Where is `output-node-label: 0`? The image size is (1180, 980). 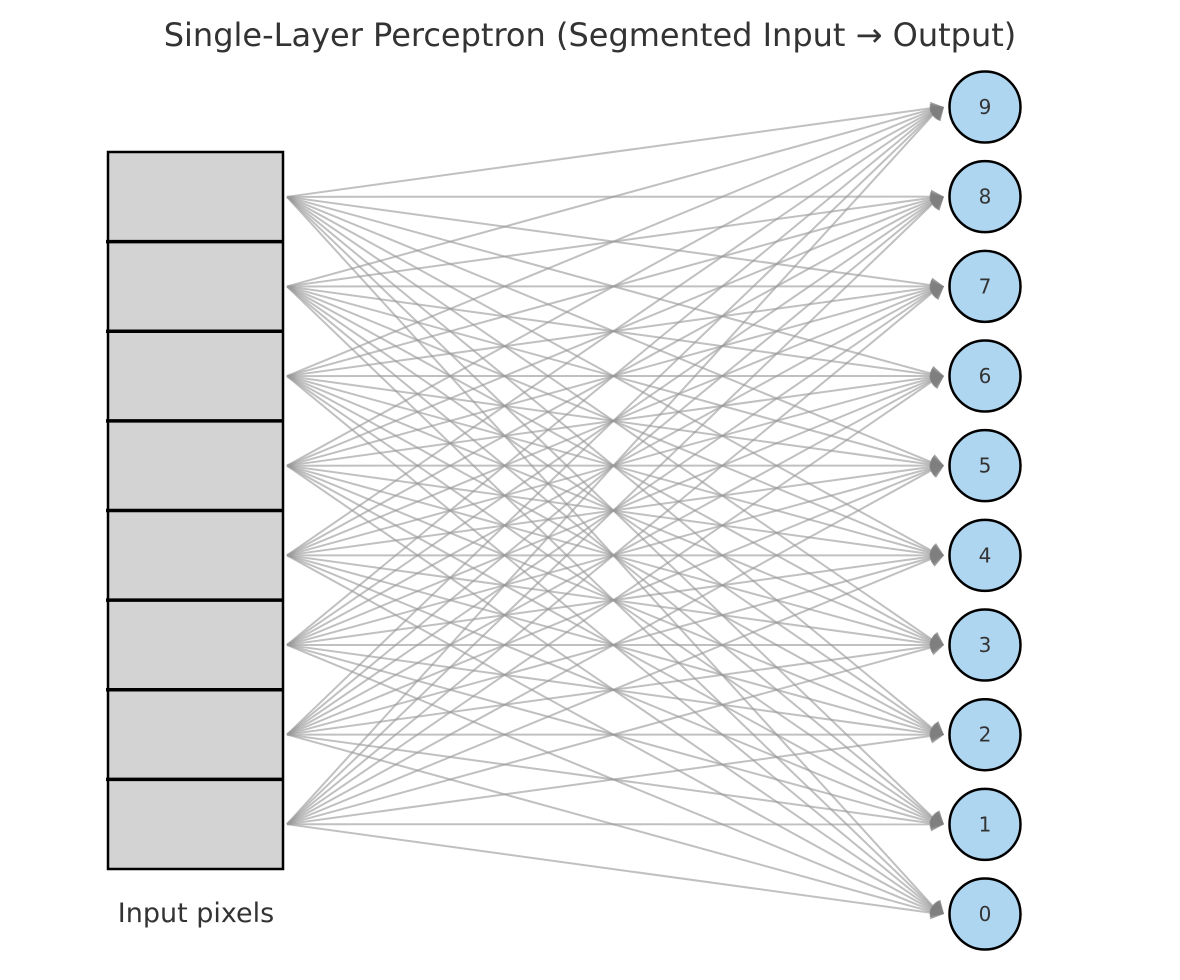 output-node-label: 0 is located at coordinates (985, 914).